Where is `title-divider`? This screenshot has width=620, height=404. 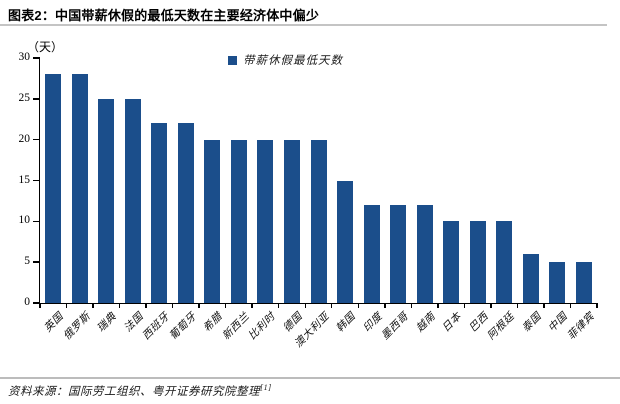 title-divider is located at coordinates (303, 25).